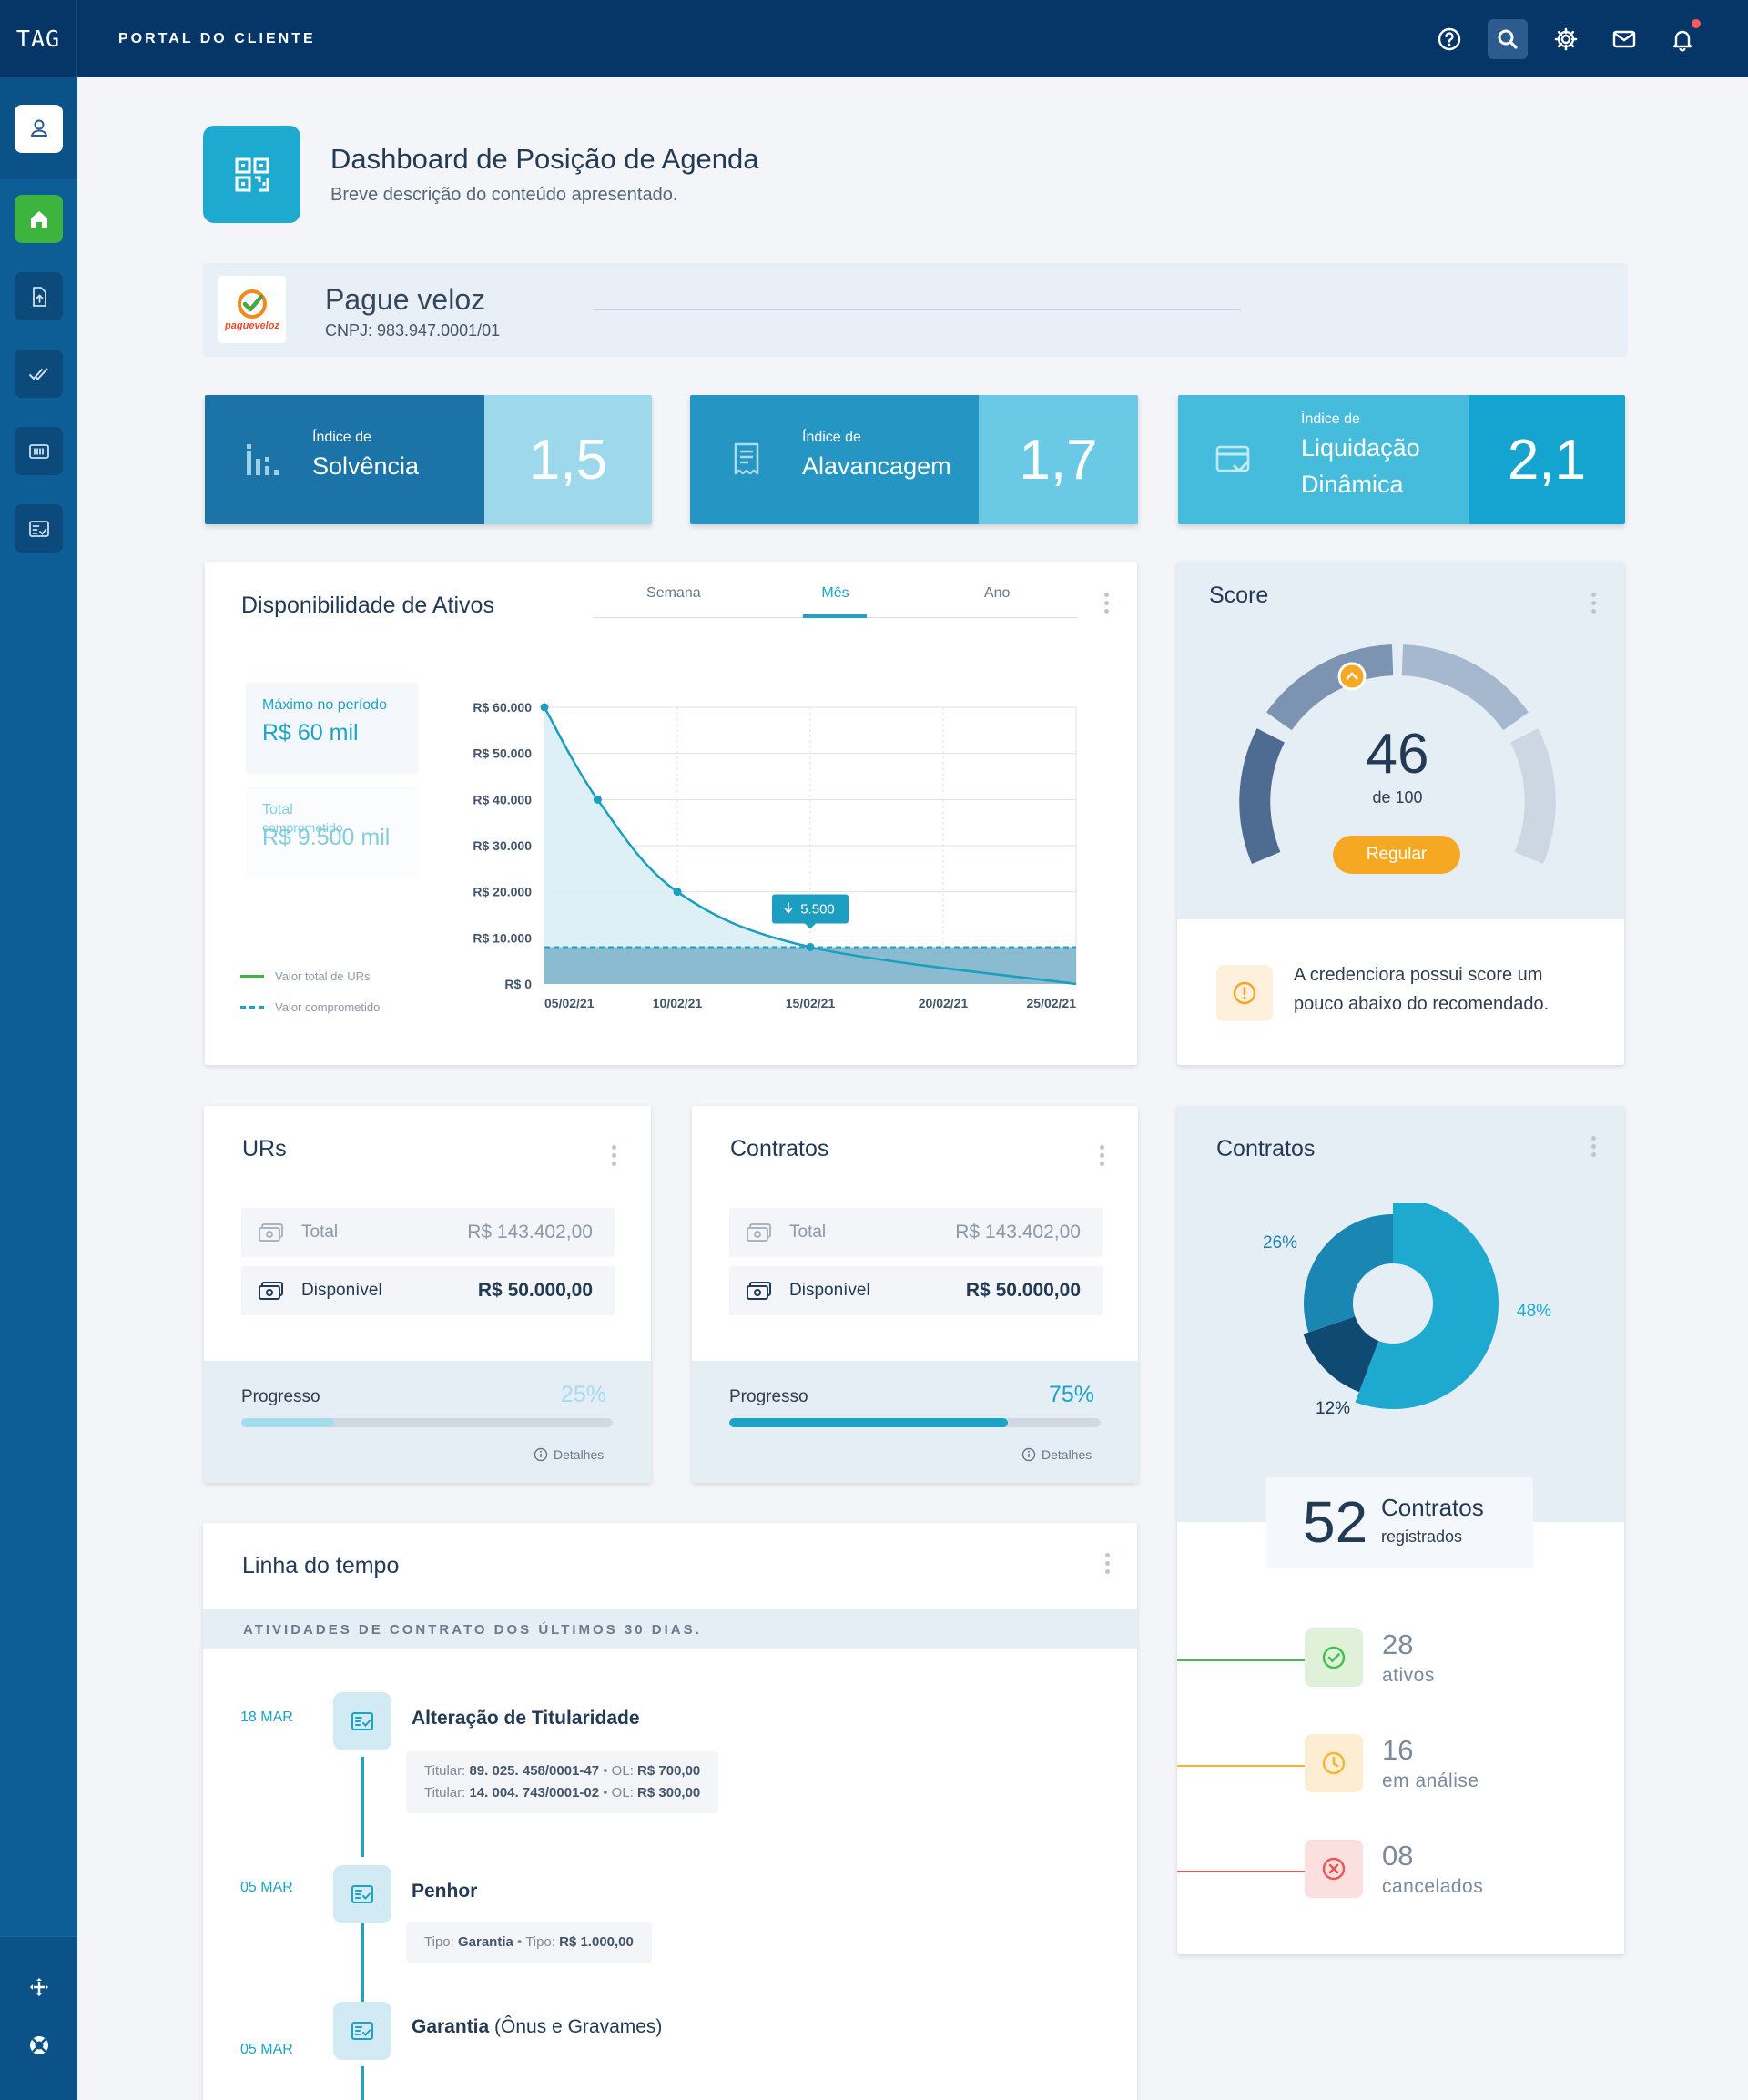  What do you see at coordinates (502, 753) in the screenshot?
I see `y-tick-label: R$ 50.000` at bounding box center [502, 753].